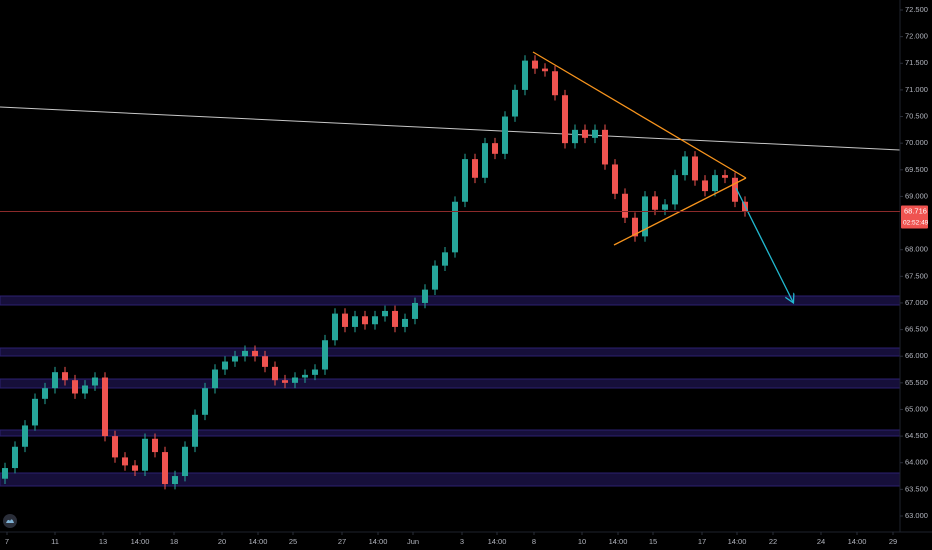  What do you see at coordinates (916, 488) in the screenshot?
I see `y-tick-label: 63.500` at bounding box center [916, 488].